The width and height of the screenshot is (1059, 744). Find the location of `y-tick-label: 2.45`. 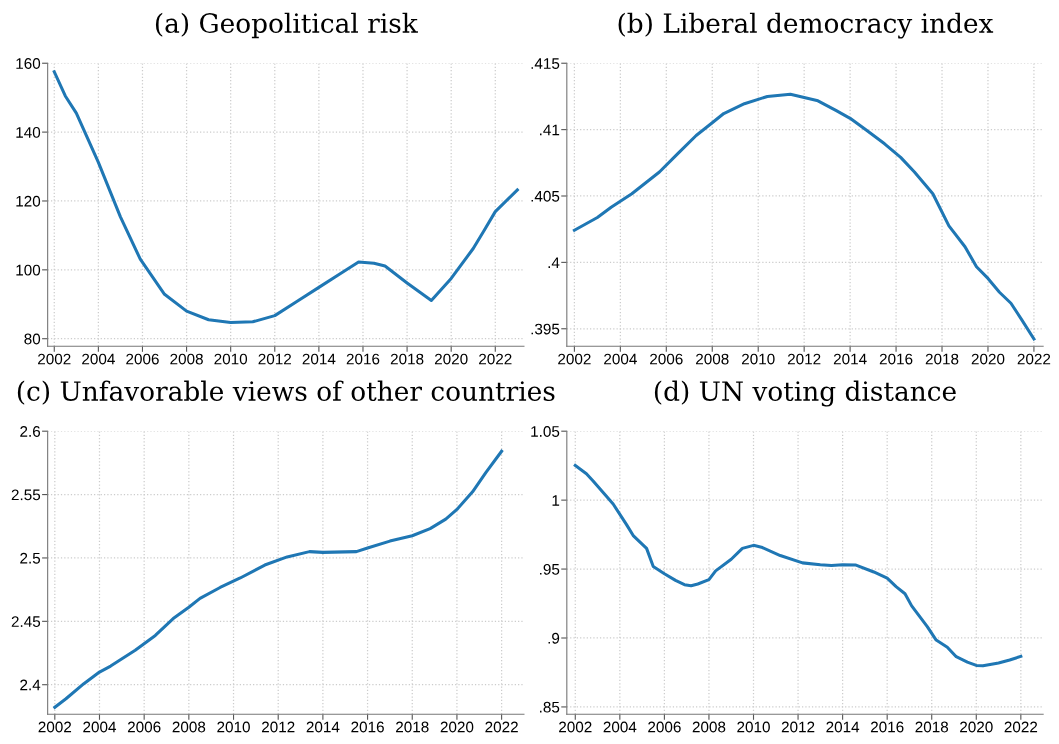

y-tick-label: 2.45 is located at coordinates (26, 622).